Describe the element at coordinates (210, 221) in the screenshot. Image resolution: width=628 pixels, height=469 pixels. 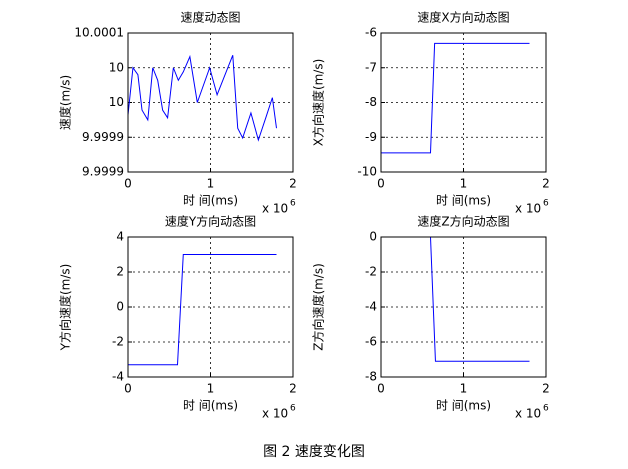
I see `chart-title: 速度Y方向动态图` at that location.